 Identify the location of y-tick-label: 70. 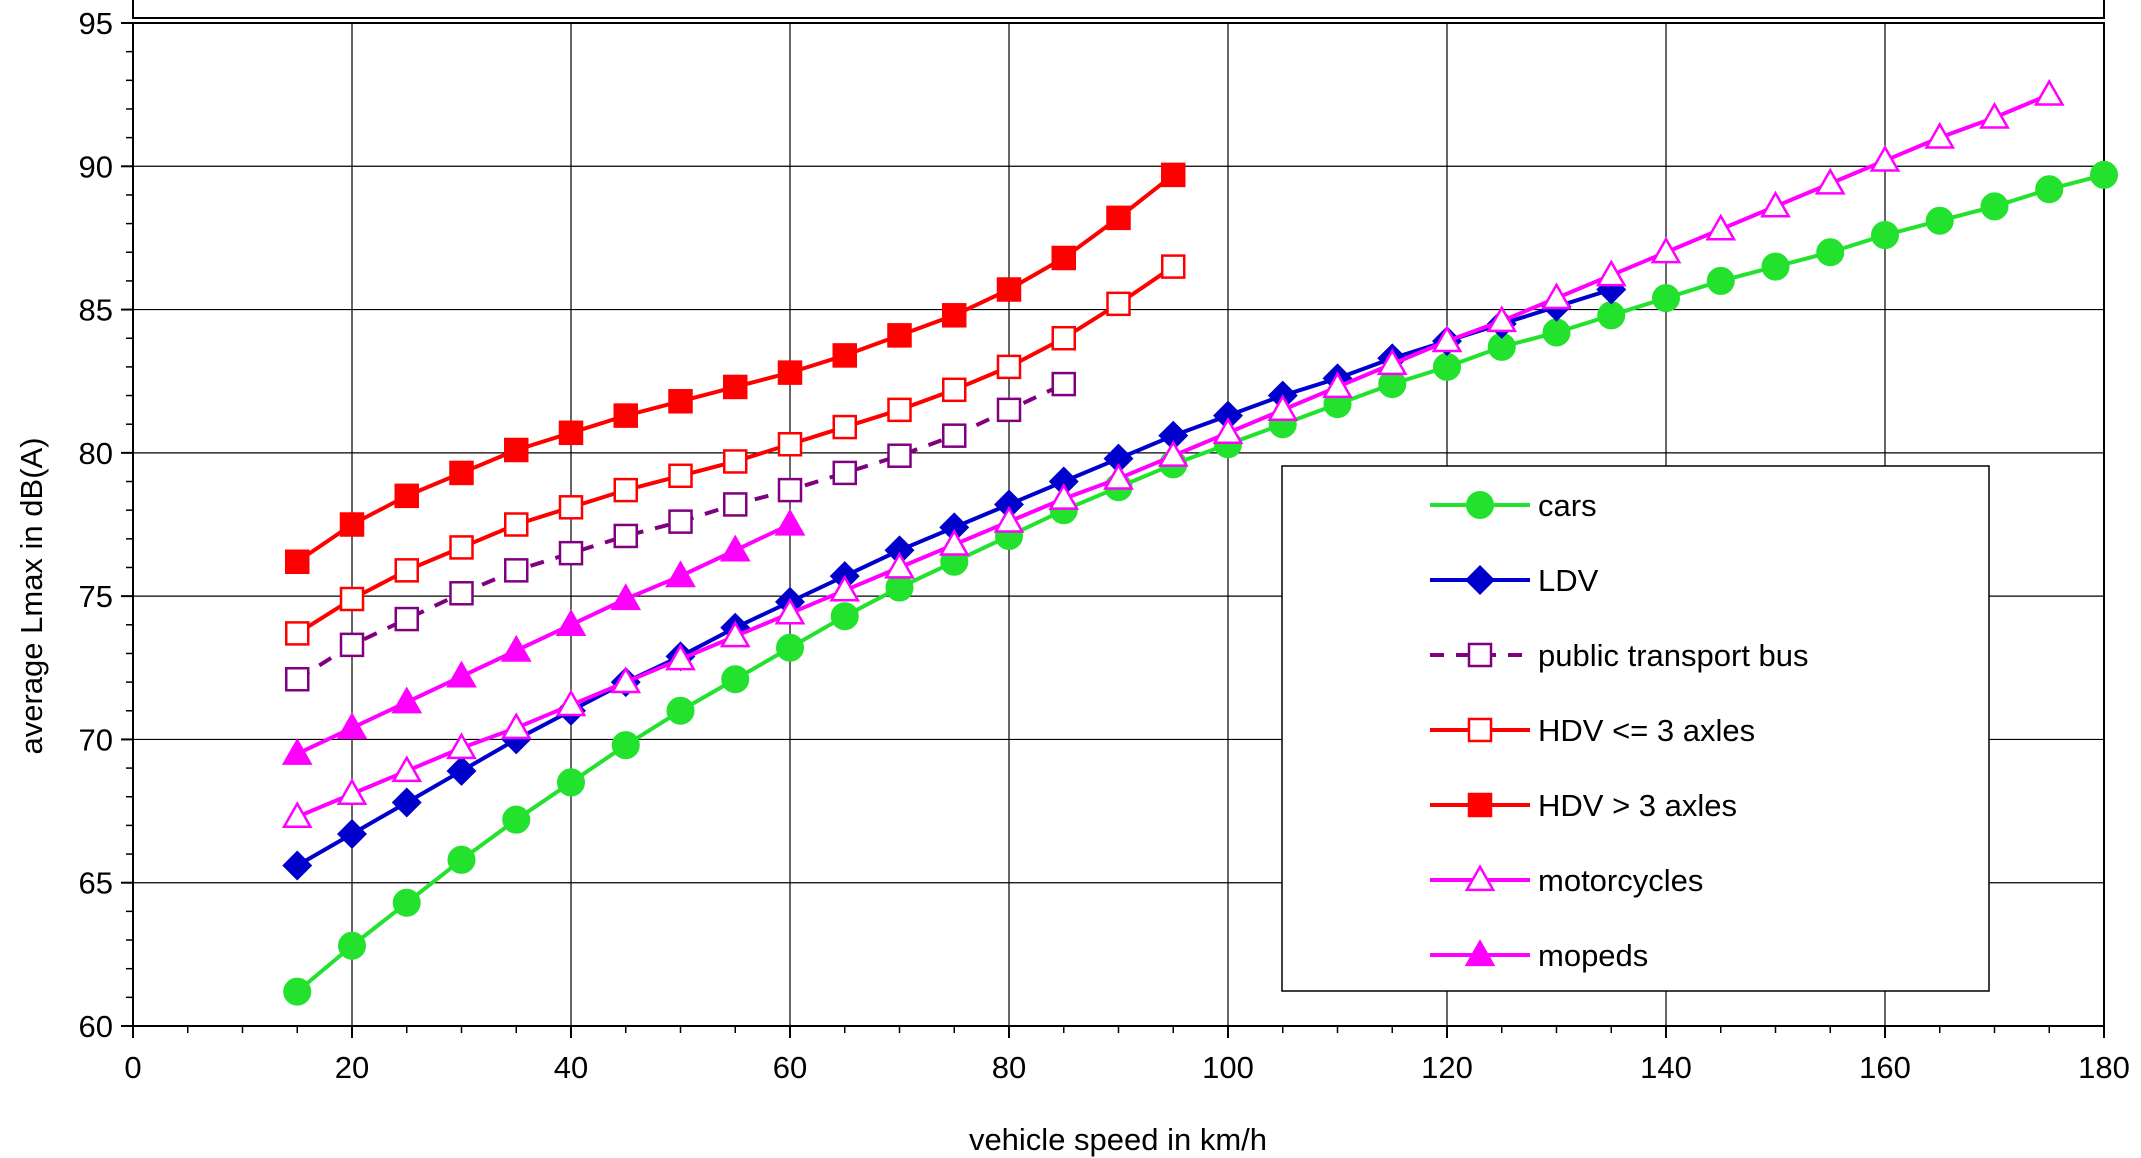
(96, 739).